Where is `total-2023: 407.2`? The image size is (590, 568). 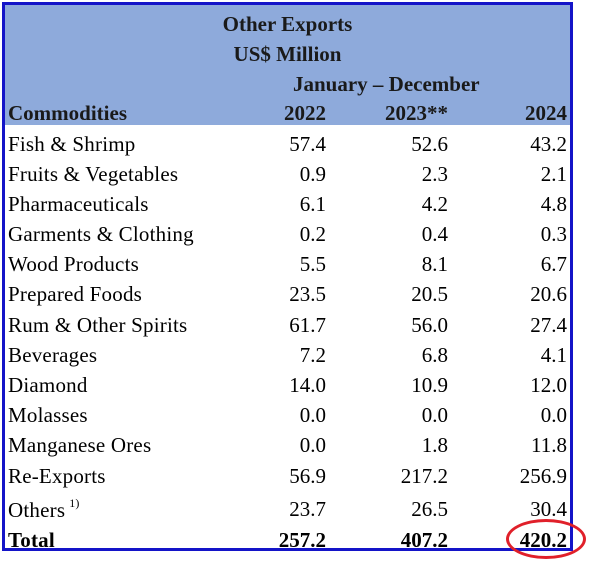
total-2023: 407.2 is located at coordinates (424, 540).